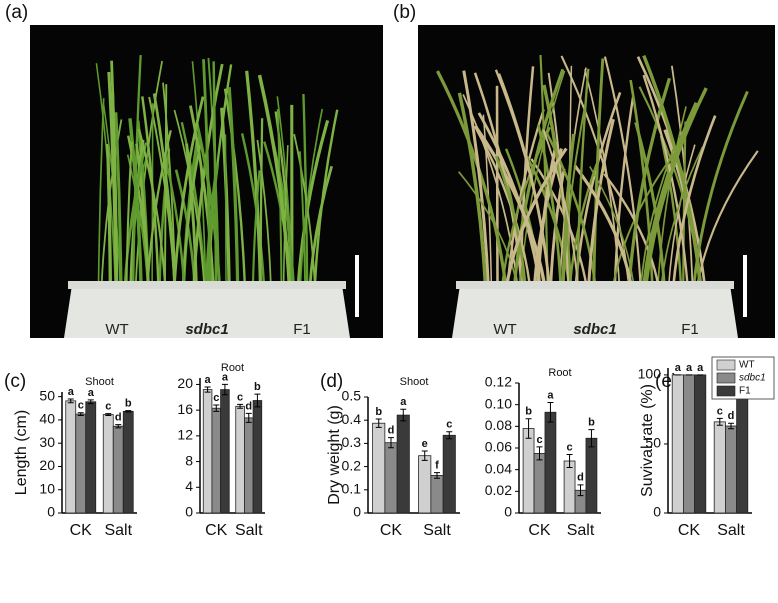  Describe the element at coordinates (498, 468) in the screenshot. I see `y-tick-label: 0.04` at that location.